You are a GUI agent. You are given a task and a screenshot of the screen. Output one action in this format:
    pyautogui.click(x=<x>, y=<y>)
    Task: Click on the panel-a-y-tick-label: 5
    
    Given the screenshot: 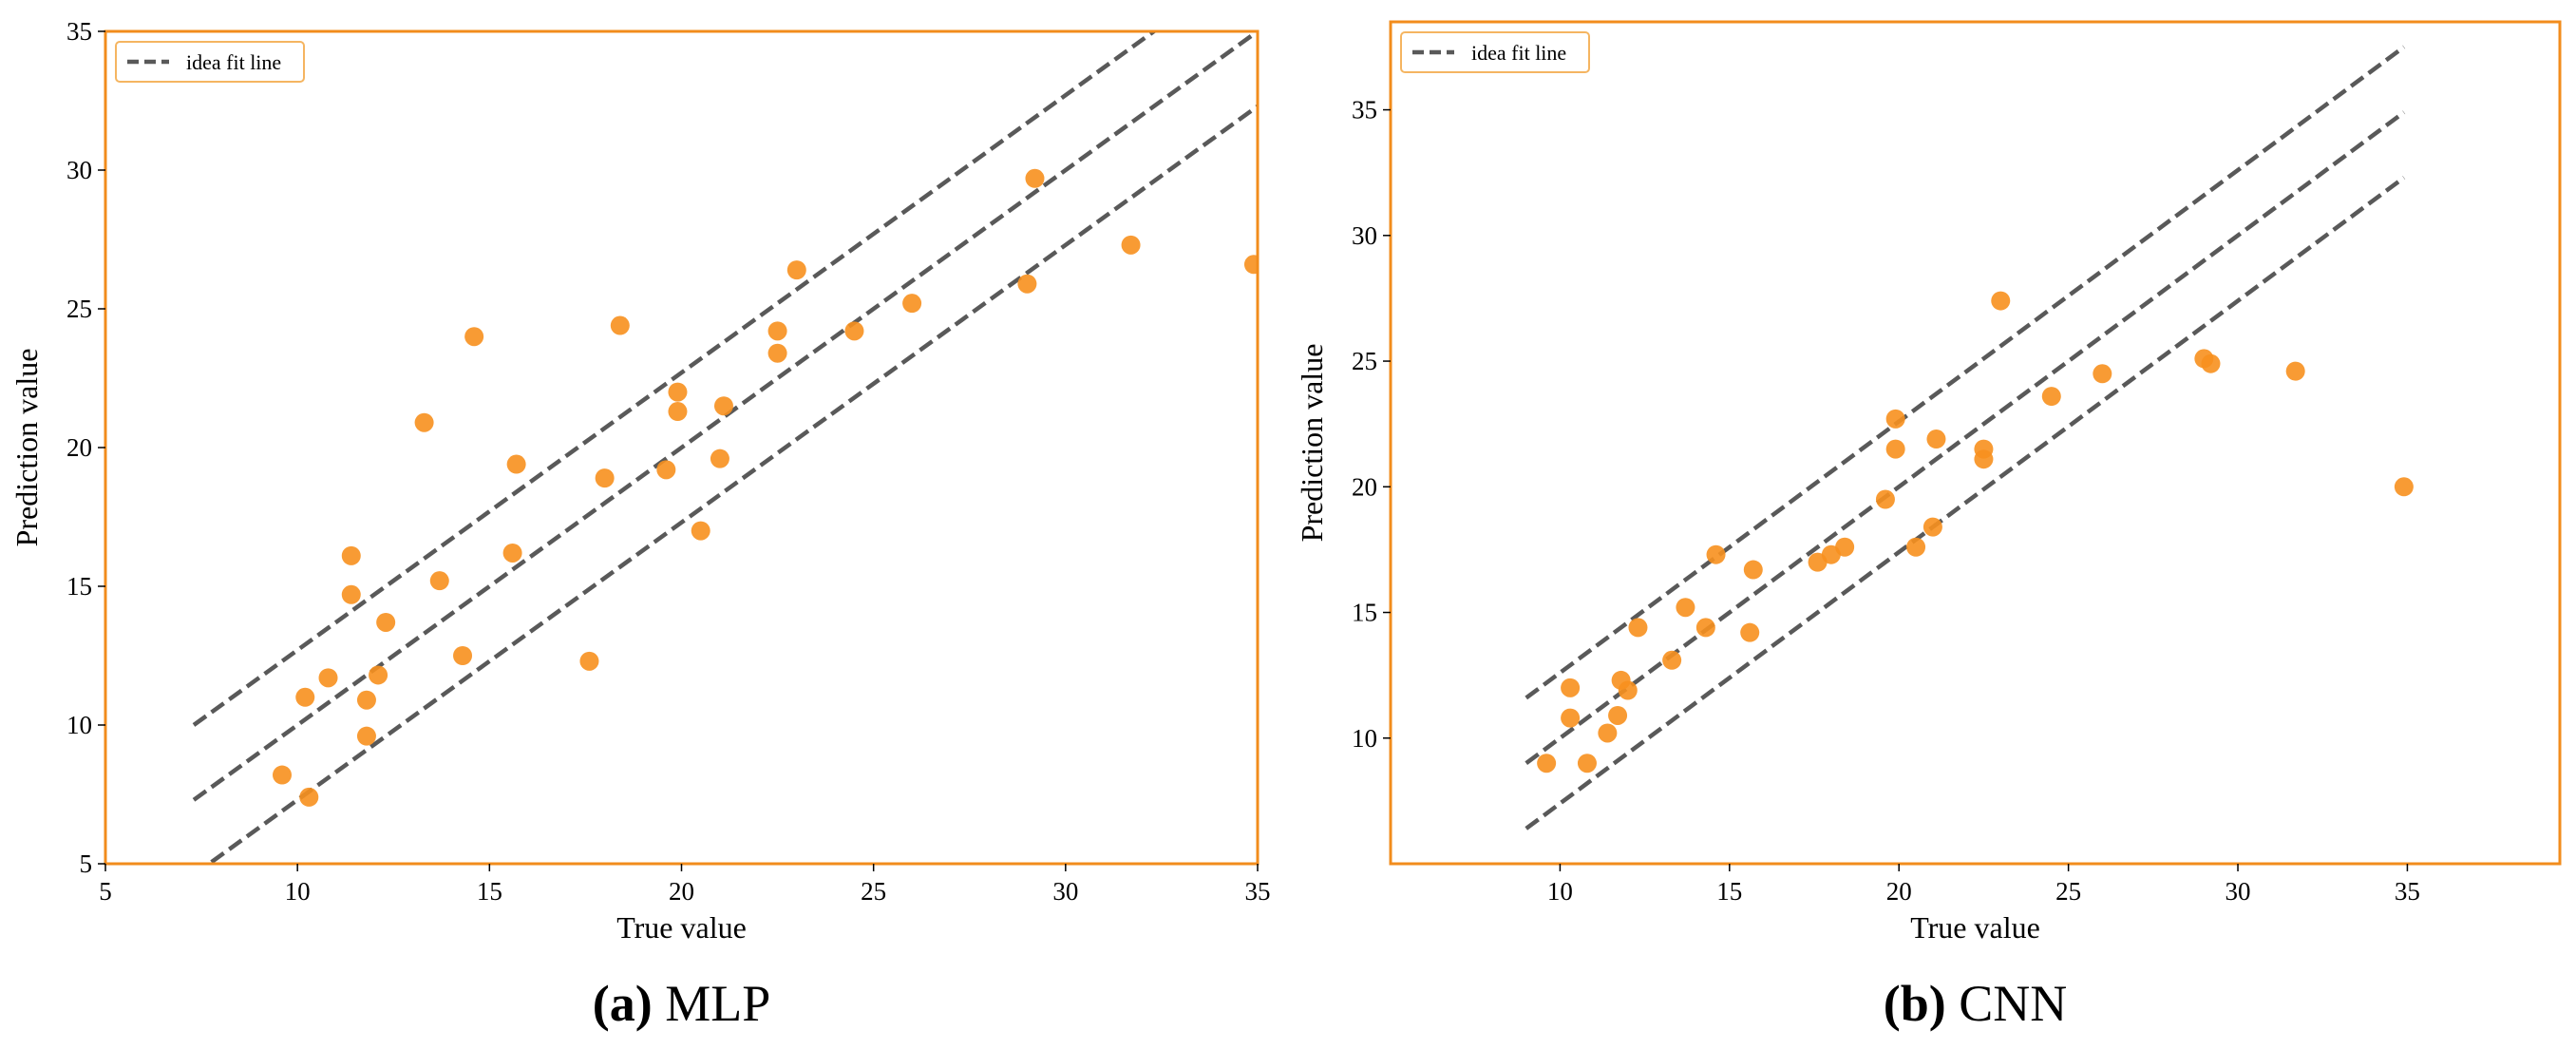 What is the action you would take?
    pyautogui.click(x=86, y=864)
    